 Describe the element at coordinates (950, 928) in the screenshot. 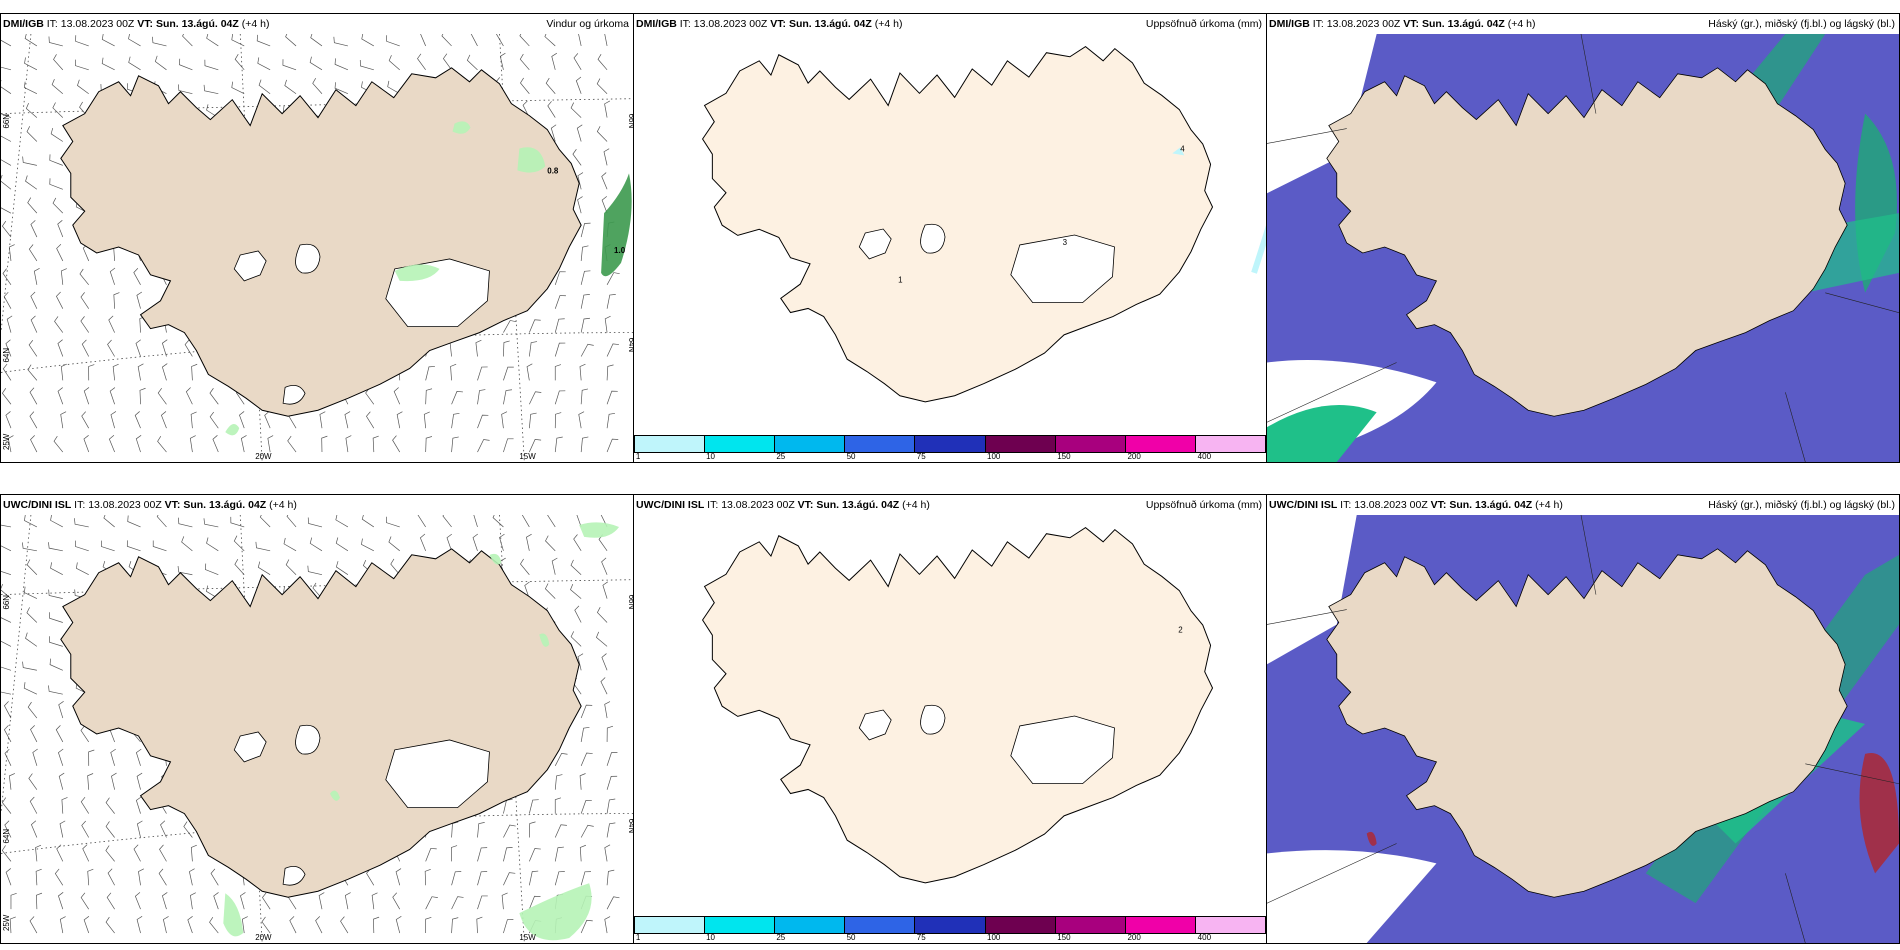

I see `colorbar: 1 10 25 50 75 100 150 200 400` at that location.